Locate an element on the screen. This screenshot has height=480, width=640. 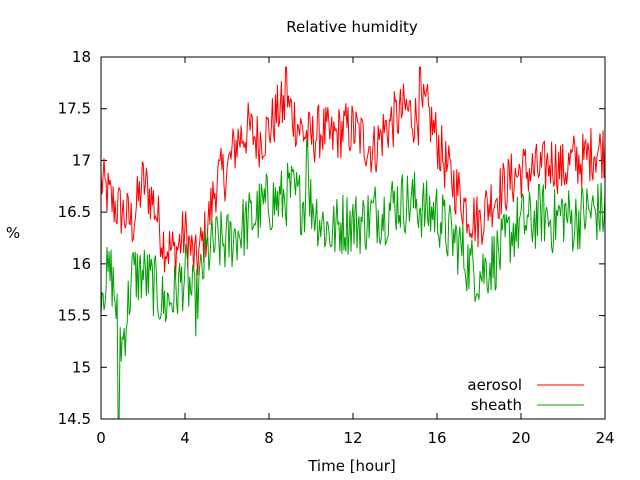
y-tick-label: 18 is located at coordinates (81, 57).